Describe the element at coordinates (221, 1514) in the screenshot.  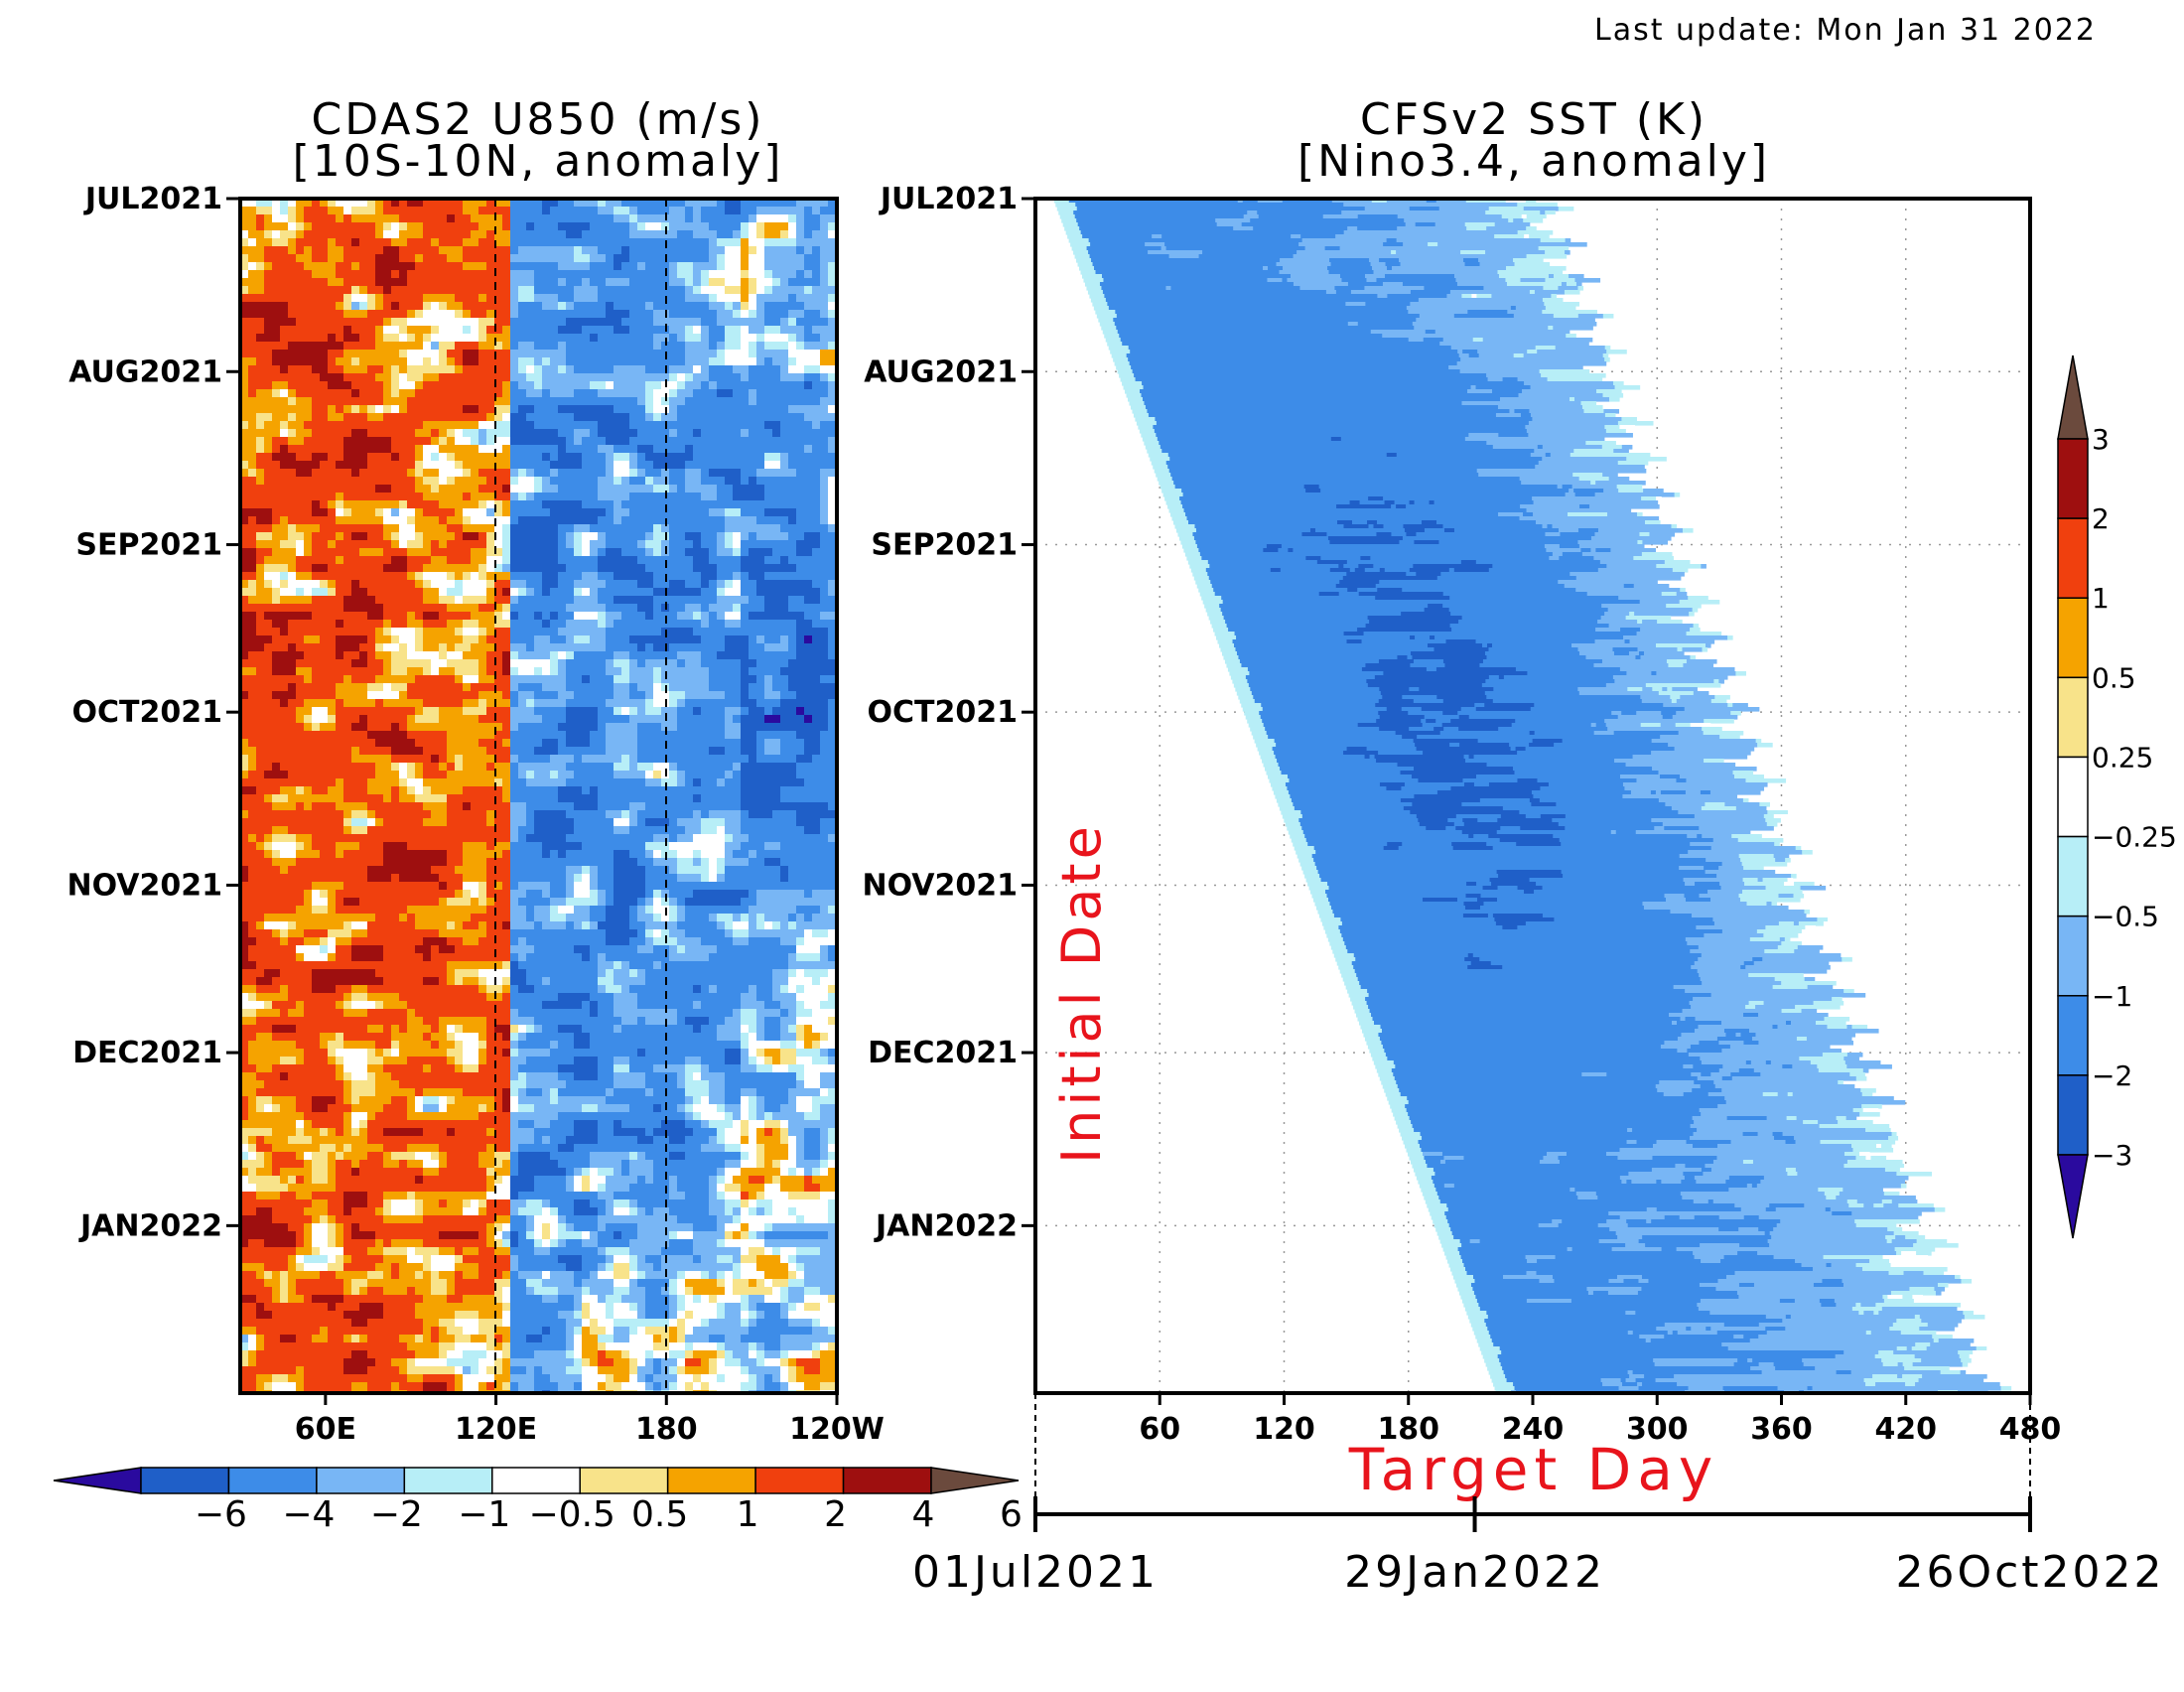
I see `u850-colorbar-label: −6` at that location.